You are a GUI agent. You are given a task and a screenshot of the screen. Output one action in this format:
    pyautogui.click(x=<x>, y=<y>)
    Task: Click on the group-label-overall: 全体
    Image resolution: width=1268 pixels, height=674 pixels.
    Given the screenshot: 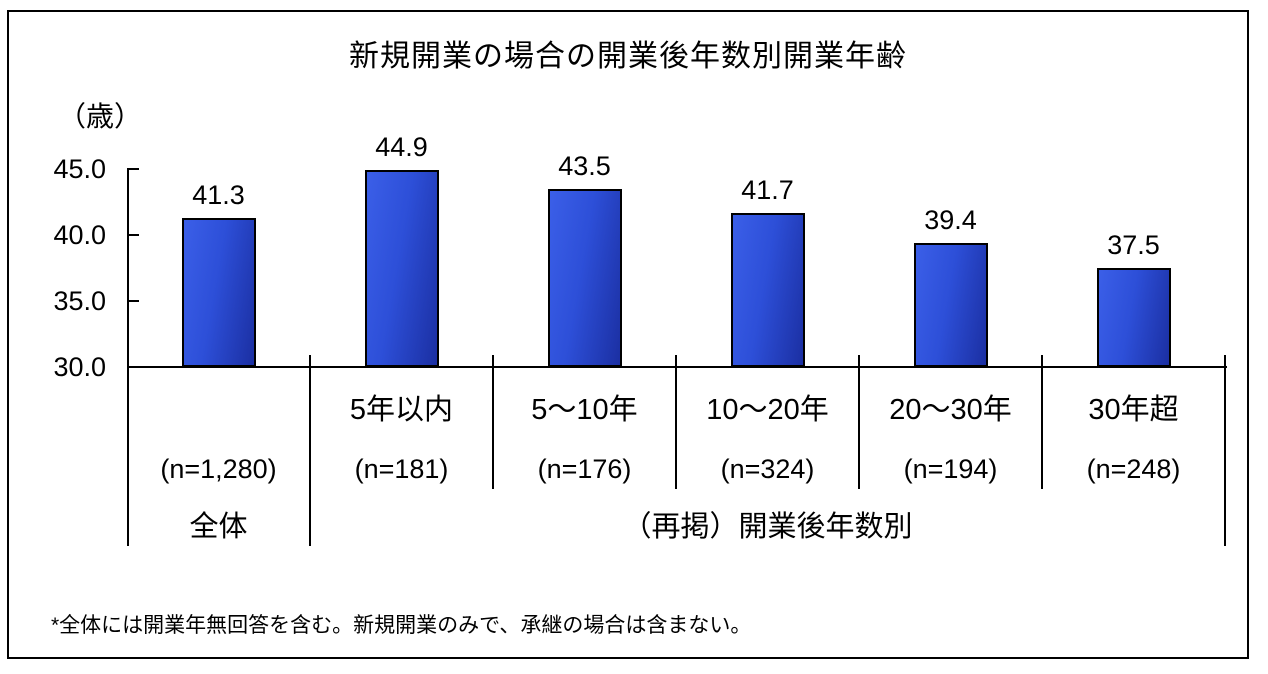 What is the action you would take?
    pyautogui.click(x=218, y=527)
    